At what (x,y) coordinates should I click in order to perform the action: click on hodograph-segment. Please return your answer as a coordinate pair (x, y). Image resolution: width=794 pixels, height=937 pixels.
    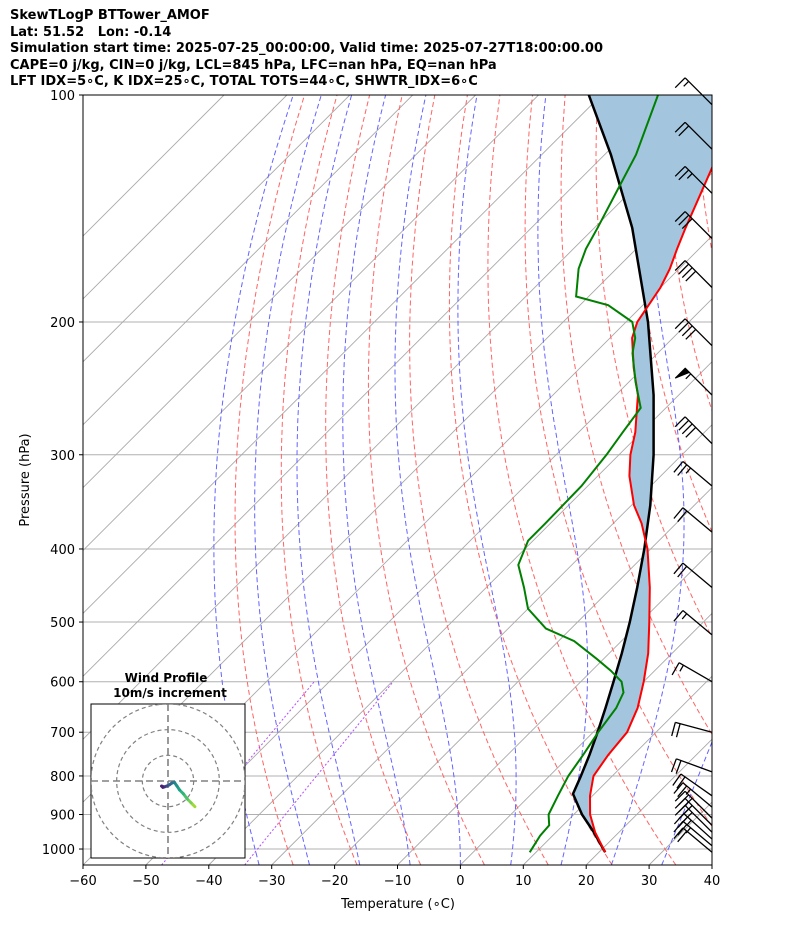
    Looking at the image, I should click on (162, 786).